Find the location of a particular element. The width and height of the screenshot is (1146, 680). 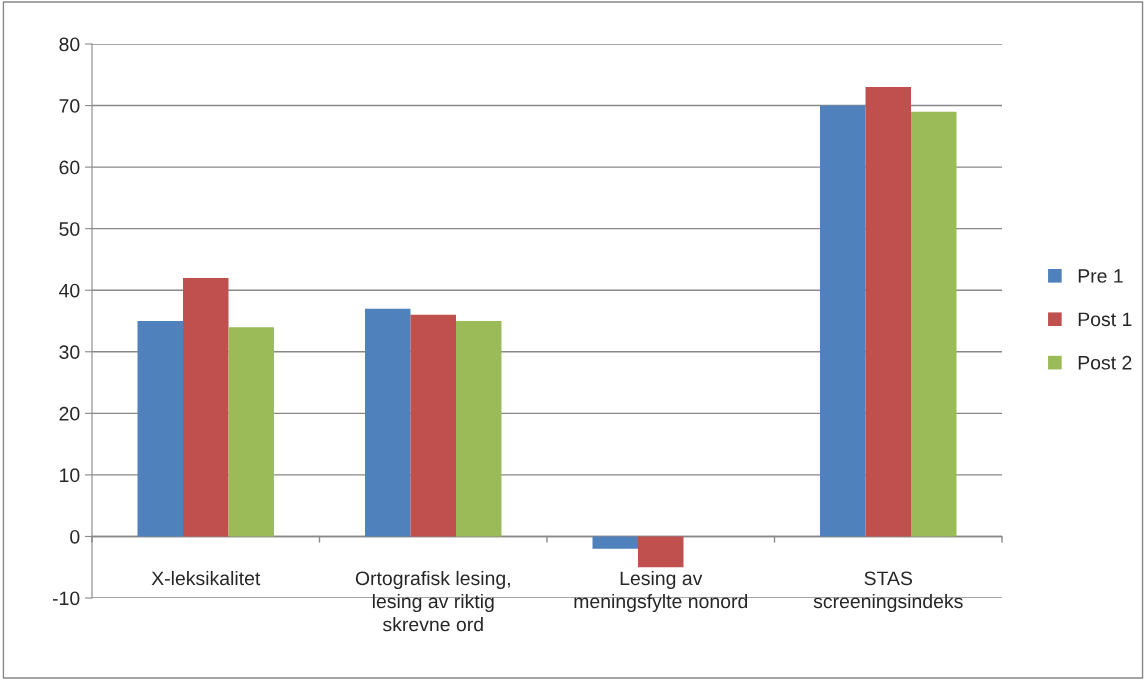

x-tick-label: X-leksikalitet is located at coordinates (206, 578).